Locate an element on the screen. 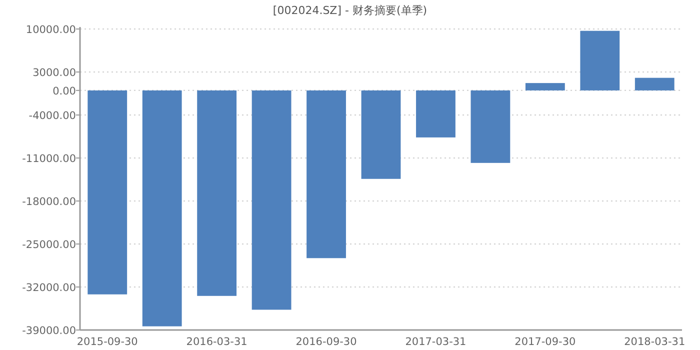  y-tick-label: -25000.00 is located at coordinates (49, 245).